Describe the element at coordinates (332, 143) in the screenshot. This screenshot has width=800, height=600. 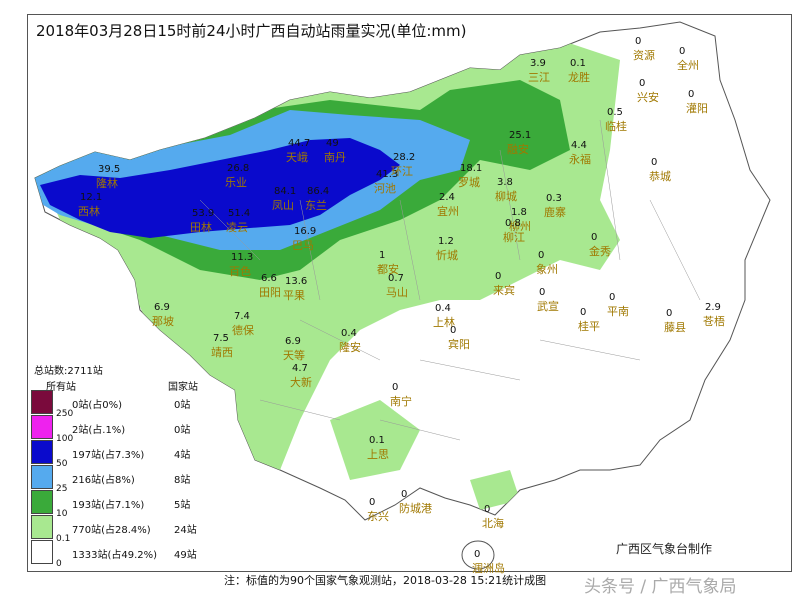
I see `station-value: 49` at that location.